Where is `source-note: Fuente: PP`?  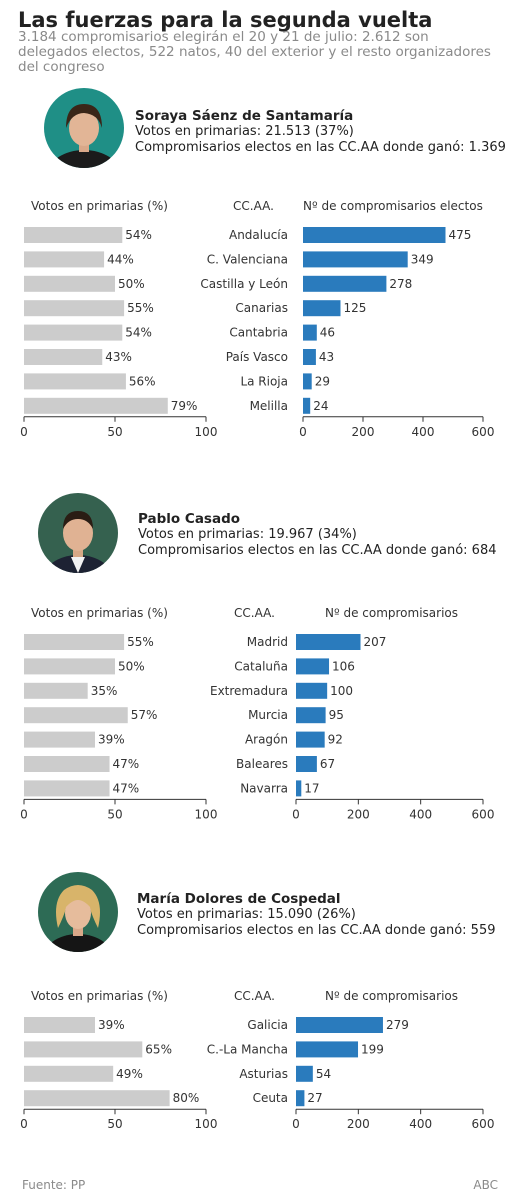
source-note: Fuente: PP is located at coordinates (54, 1185).